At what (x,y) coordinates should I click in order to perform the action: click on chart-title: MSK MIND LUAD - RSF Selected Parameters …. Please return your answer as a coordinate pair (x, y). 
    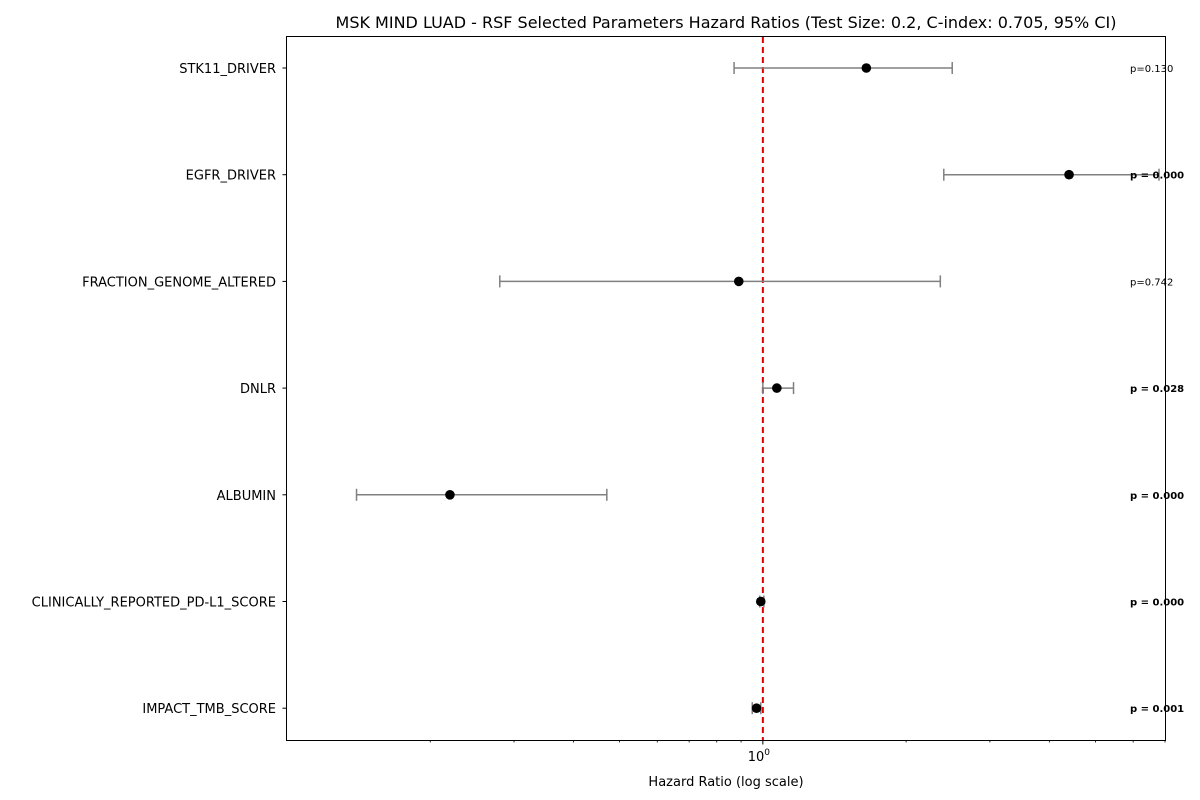
    Looking at the image, I should click on (726, 22).